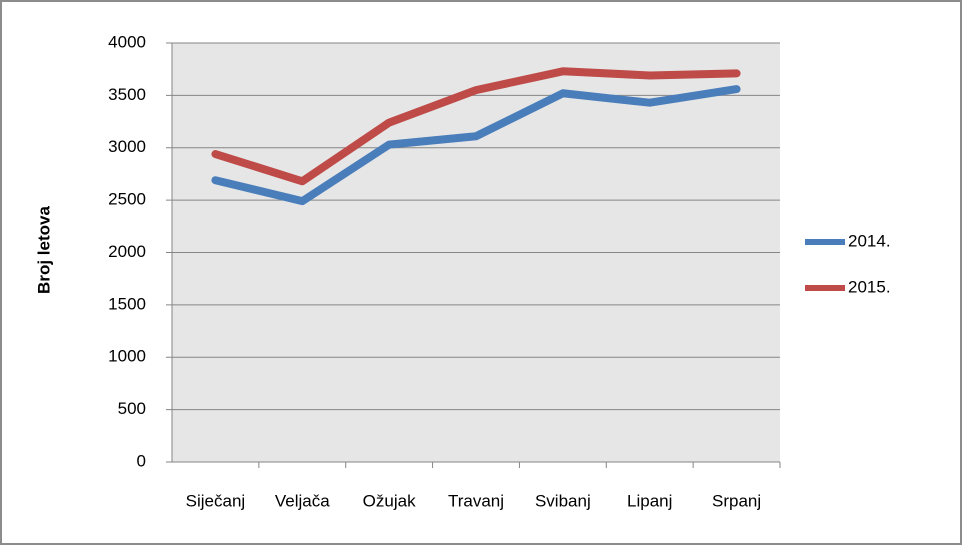 The image size is (964, 552). I want to click on x-tick-label: Lipanj, so click(649, 500).